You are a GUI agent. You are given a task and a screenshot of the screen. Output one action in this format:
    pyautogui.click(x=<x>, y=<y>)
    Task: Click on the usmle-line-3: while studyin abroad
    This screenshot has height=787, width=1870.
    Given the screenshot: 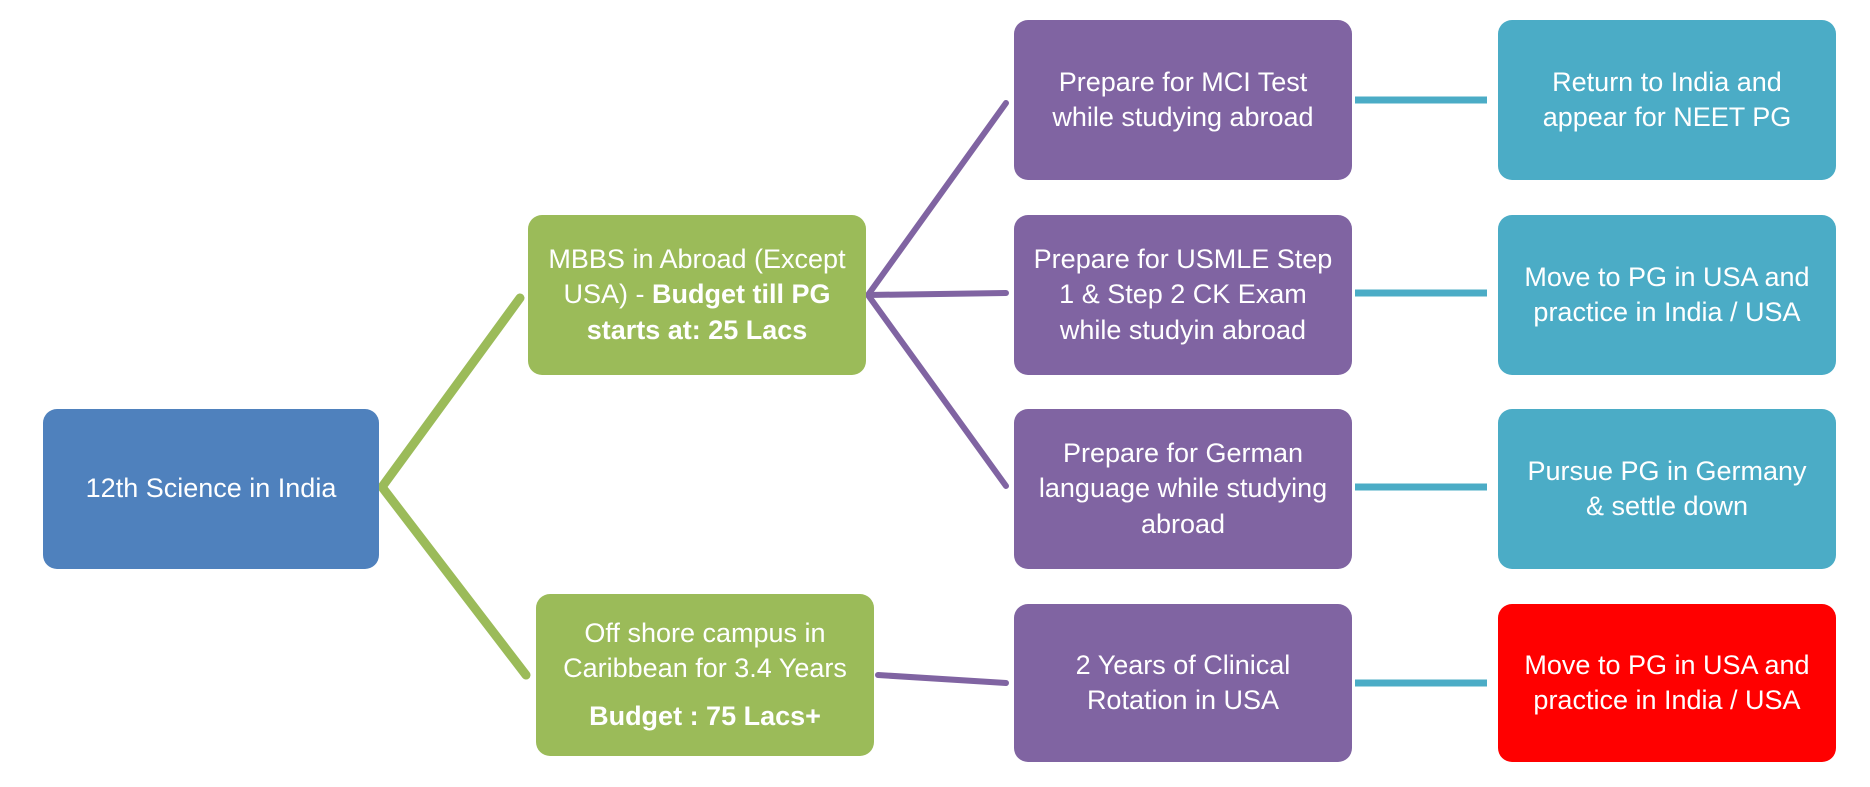 What is the action you would take?
    pyautogui.click(x=1183, y=329)
    